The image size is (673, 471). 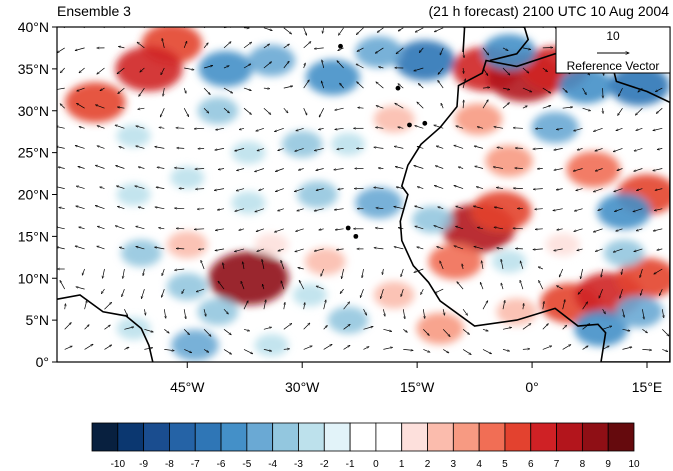 What do you see at coordinates (324, 464) in the screenshot?
I see `colorbar-label: -2` at bounding box center [324, 464].